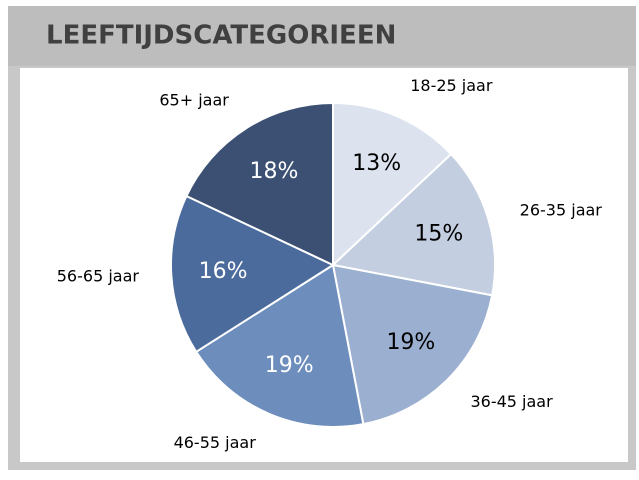 The height and width of the screenshot is (480, 639). What do you see at coordinates (215, 442) in the screenshot?
I see `category-label: 46-55 jaar` at bounding box center [215, 442].